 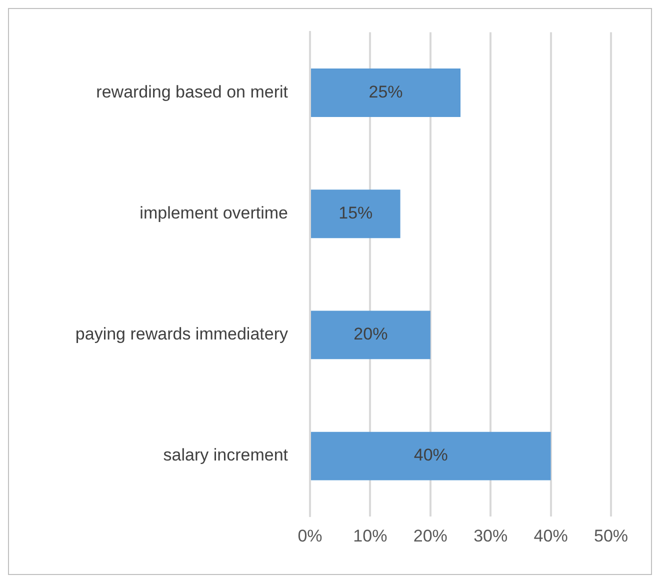 I want to click on data-label: 15%, so click(x=355, y=213).